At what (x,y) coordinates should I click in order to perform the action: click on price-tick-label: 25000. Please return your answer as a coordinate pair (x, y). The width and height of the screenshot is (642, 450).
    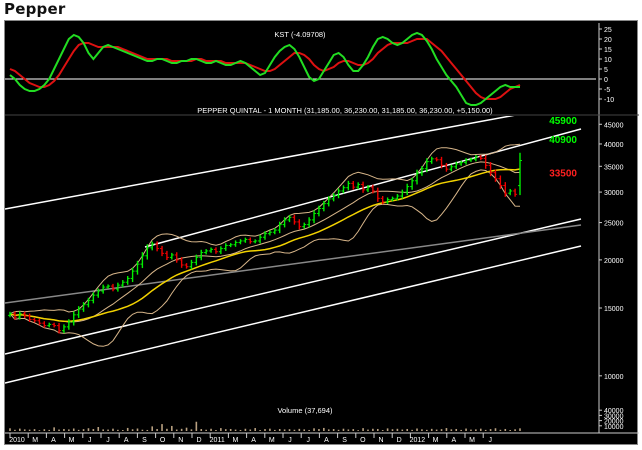
    Looking at the image, I should click on (614, 224).